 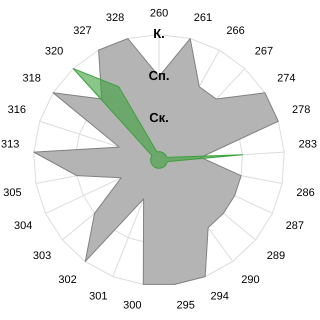 What do you see at coordinates (67, 280) in the screenshot?
I see `spoke-label: 302` at bounding box center [67, 280].